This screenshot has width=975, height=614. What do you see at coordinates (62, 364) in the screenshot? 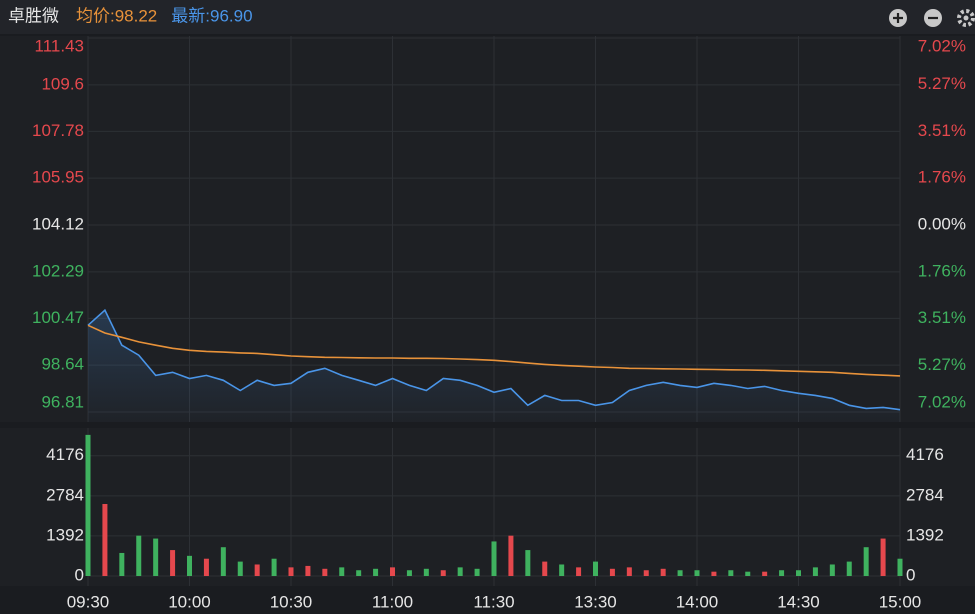
I see `y-tick-label: 98.64` at bounding box center [62, 364].